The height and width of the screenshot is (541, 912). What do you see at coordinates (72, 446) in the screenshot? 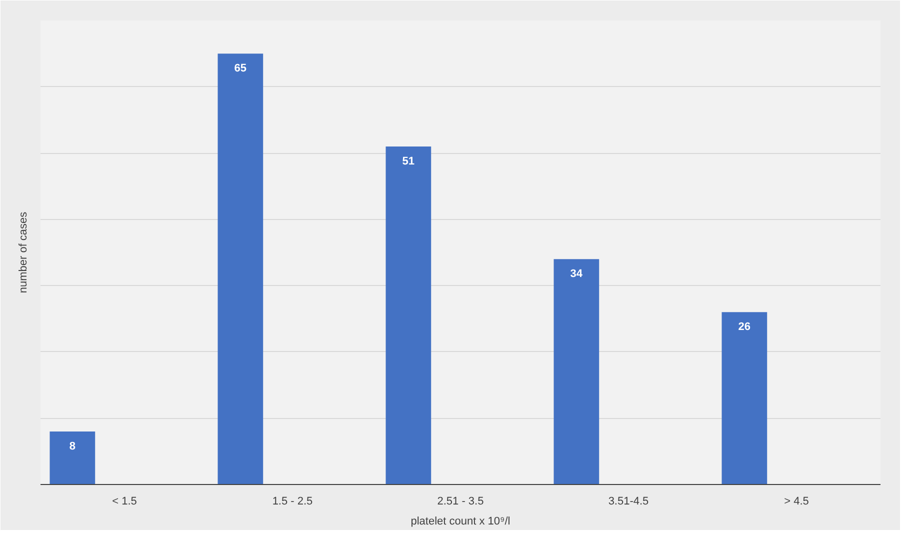
I see `data-label: 8` at bounding box center [72, 446].